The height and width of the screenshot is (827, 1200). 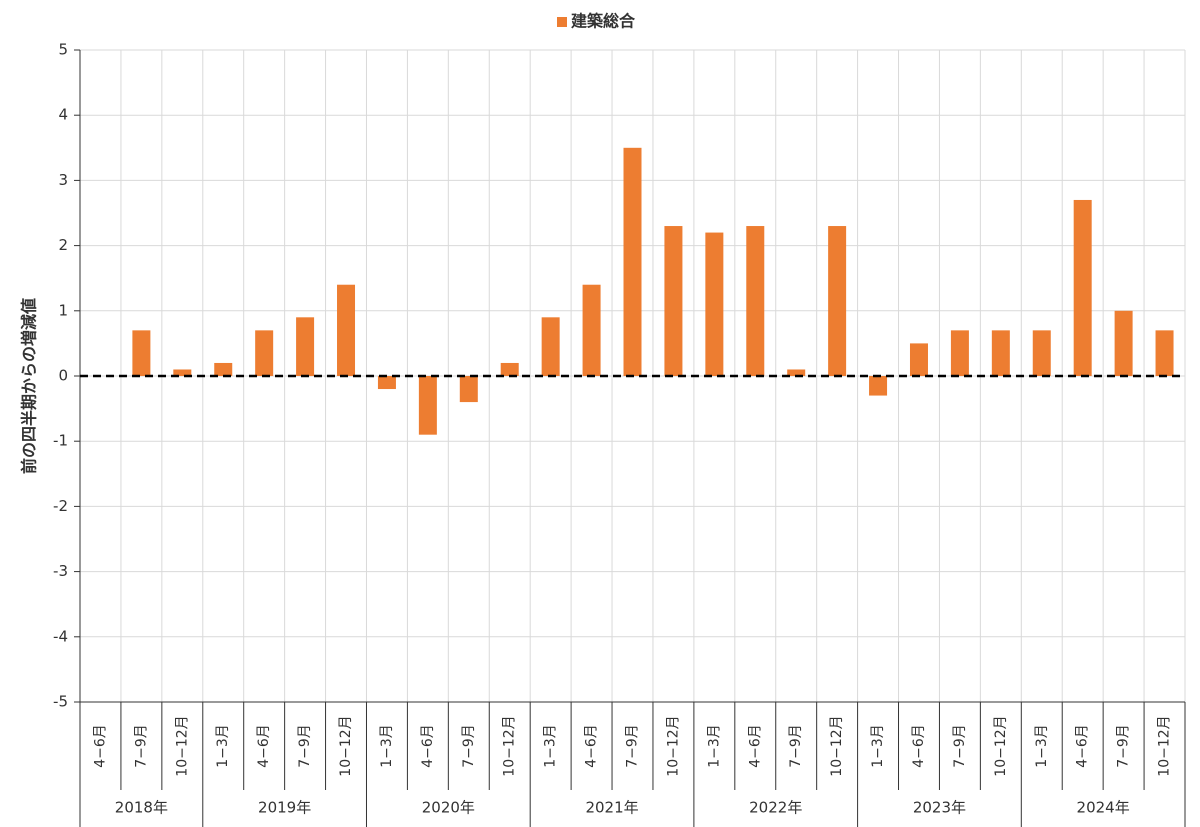 I want to click on x-group-label: 2021年, so click(x=611, y=808).